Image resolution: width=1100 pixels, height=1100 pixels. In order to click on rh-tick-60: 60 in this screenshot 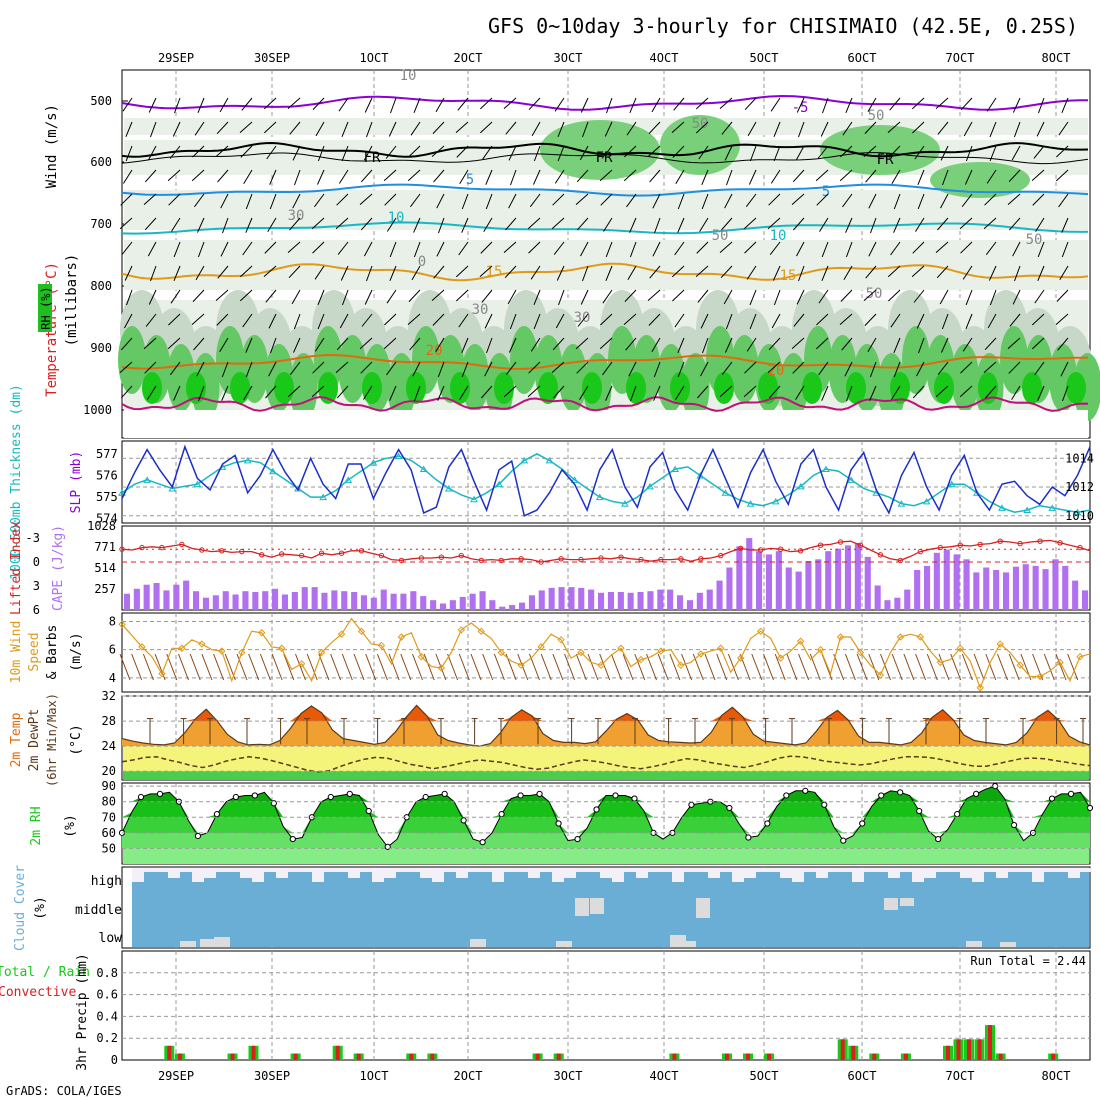, I will do `click(109, 833)`.